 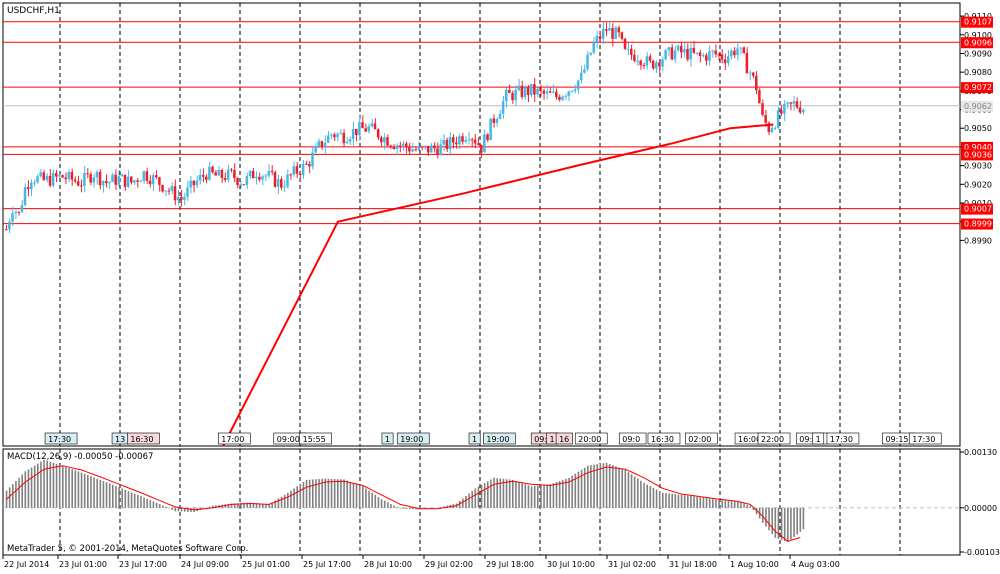 I want to click on price-tick-label: 0.9050, so click(x=978, y=128).